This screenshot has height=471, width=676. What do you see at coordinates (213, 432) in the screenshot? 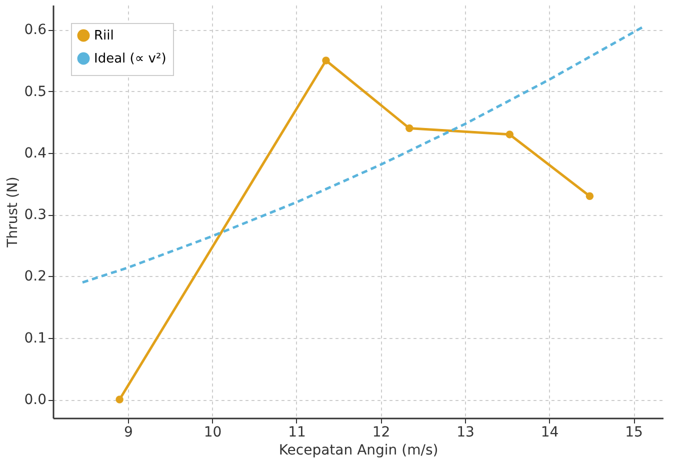
I see `x-tick-label: 10` at bounding box center [213, 432].